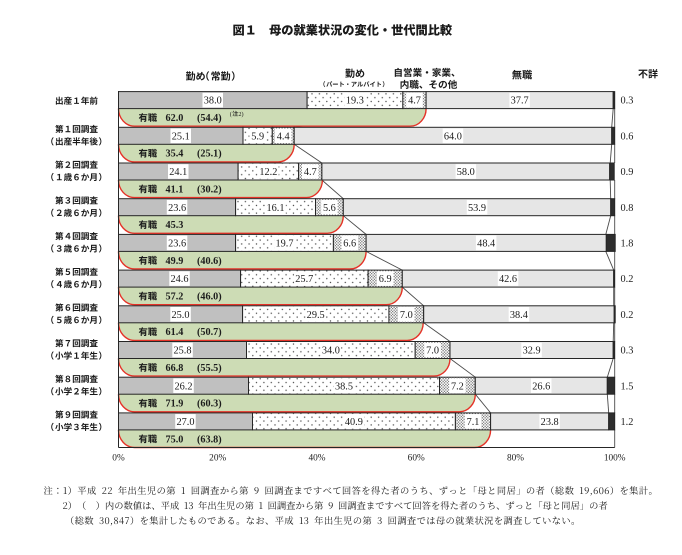  Describe the element at coordinates (185, 422) in the screenshot. I see `svg-text: 27.0` at that location.